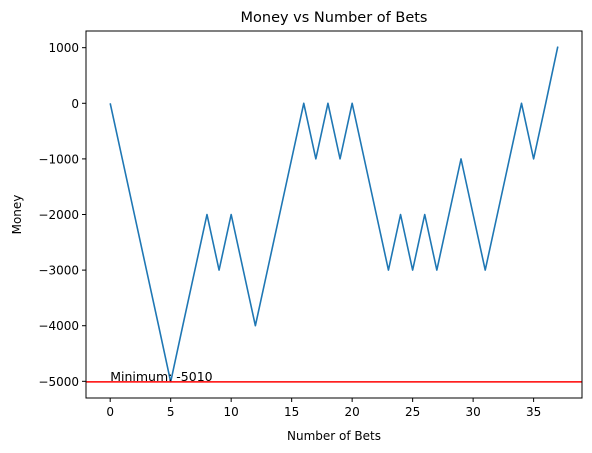  What do you see at coordinates (58, 215) in the screenshot?
I see `y-tick-label: −2000` at bounding box center [58, 215].